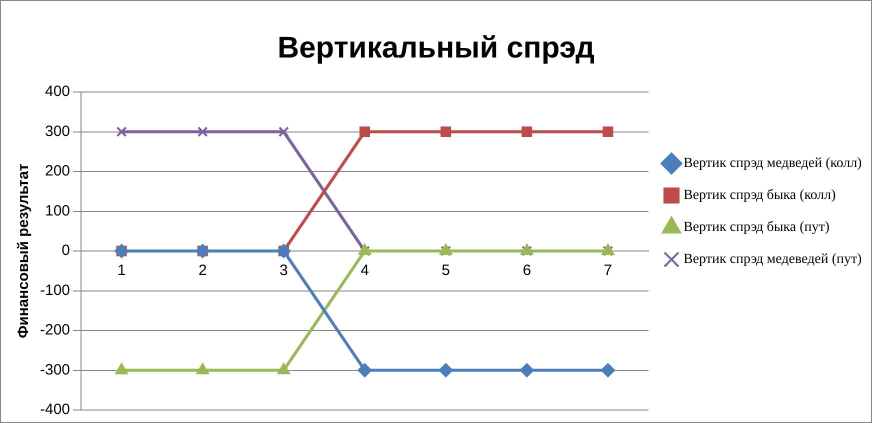 The height and width of the screenshot is (423, 872). I want to click on legend-label: Вертик спрэд быка (колл), so click(760, 196).